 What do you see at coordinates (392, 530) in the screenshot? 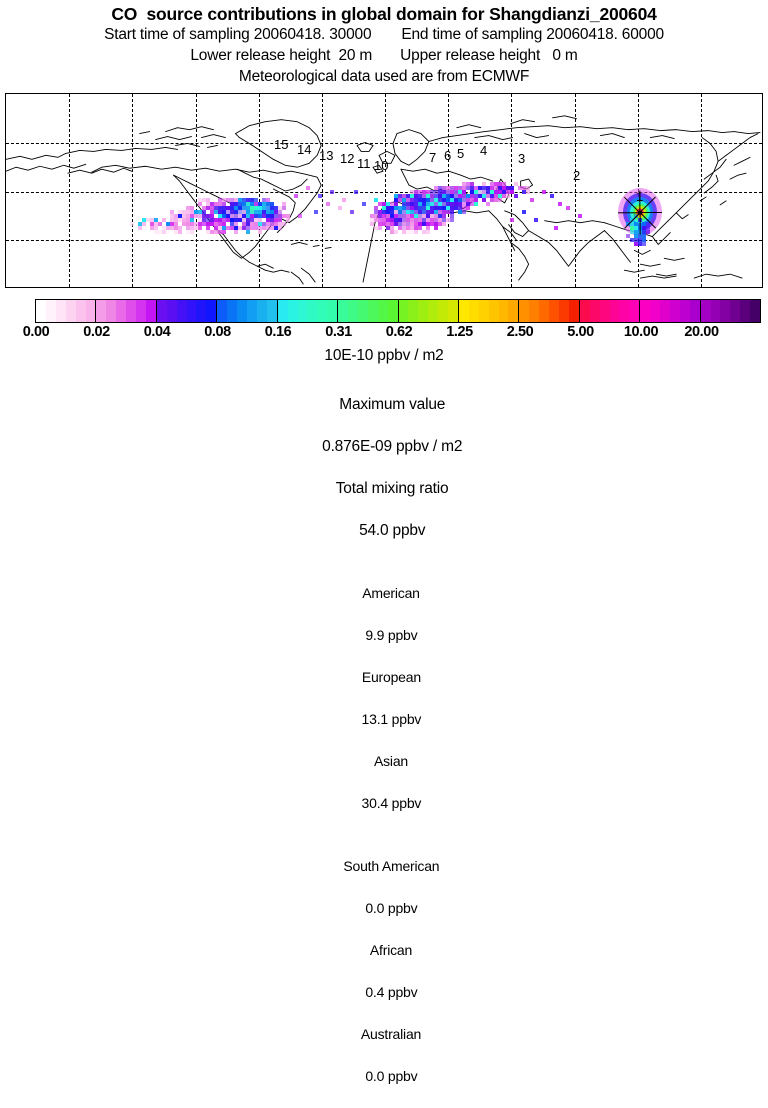
I see `total-mixing-ratio-value: 54.0 ppbv` at bounding box center [392, 530].